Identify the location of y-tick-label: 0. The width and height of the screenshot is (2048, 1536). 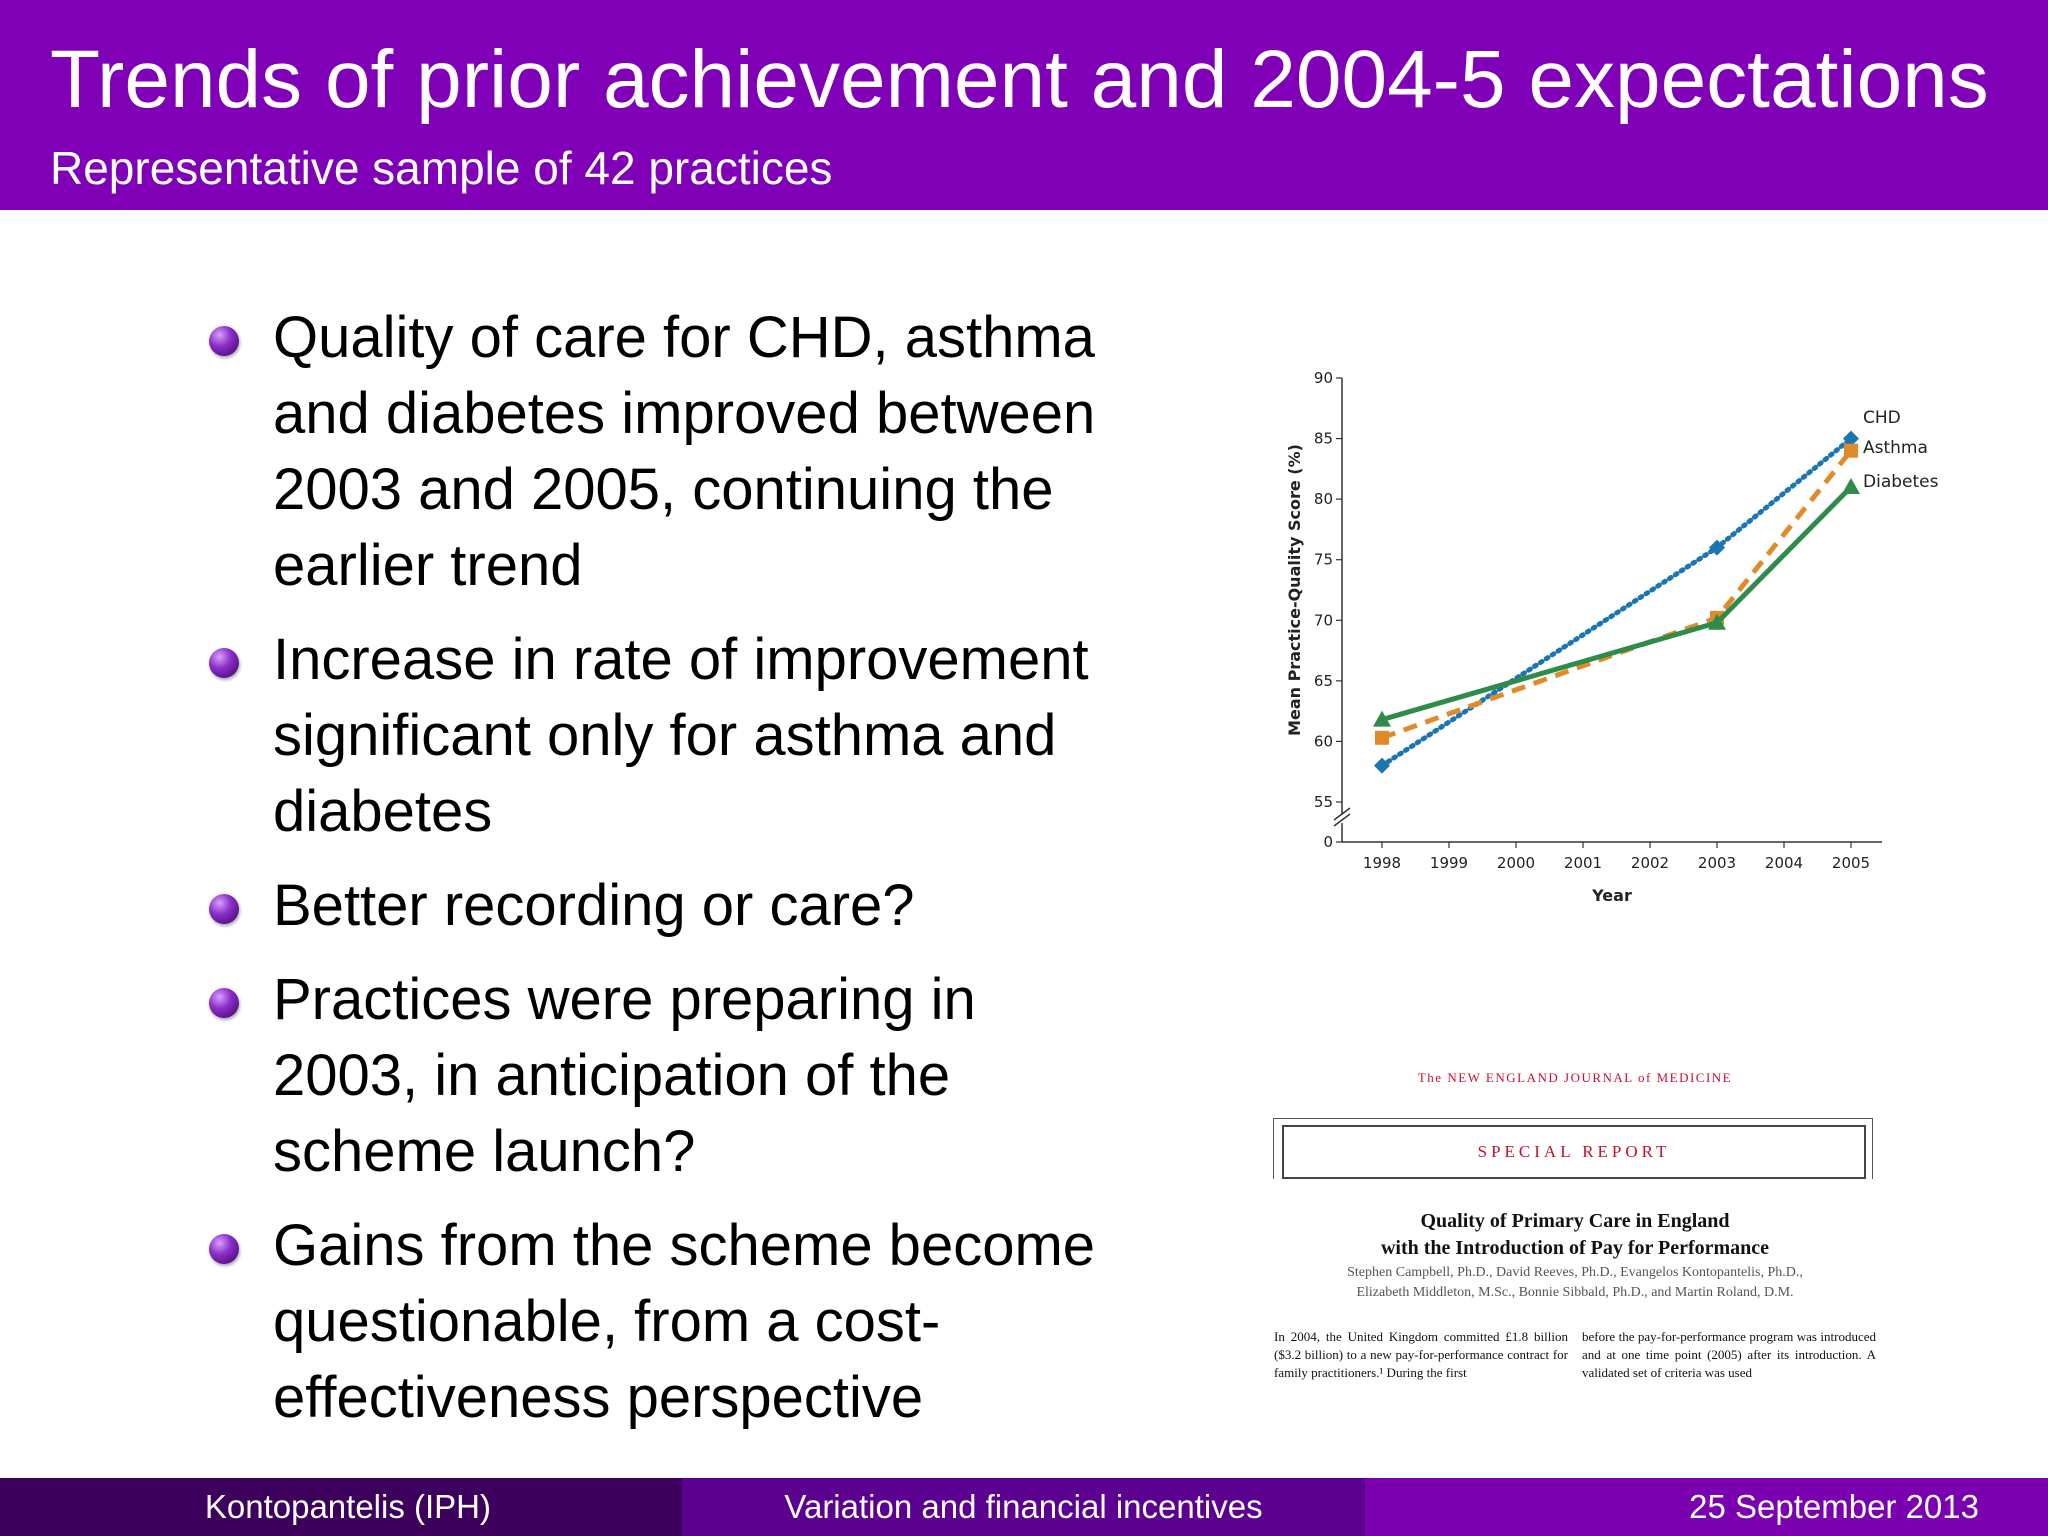
(1328, 842).